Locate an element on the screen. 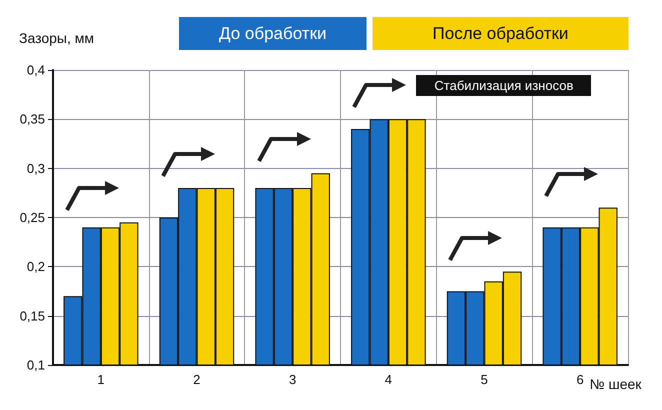 Image resolution: width=662 pixels, height=410 pixels. x-tick-label: 4 is located at coordinates (388, 379).